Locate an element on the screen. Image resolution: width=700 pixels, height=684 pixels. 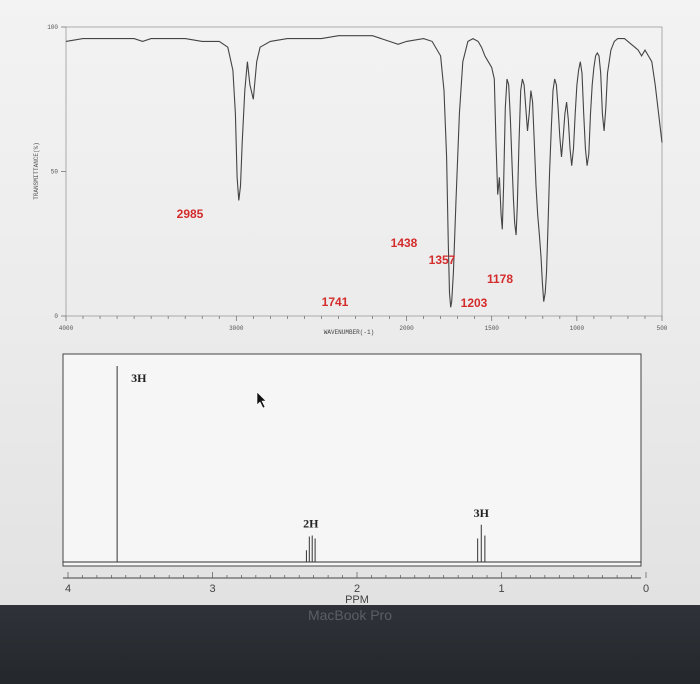
ir-x-tick-label: 1500 is located at coordinates (492, 328).